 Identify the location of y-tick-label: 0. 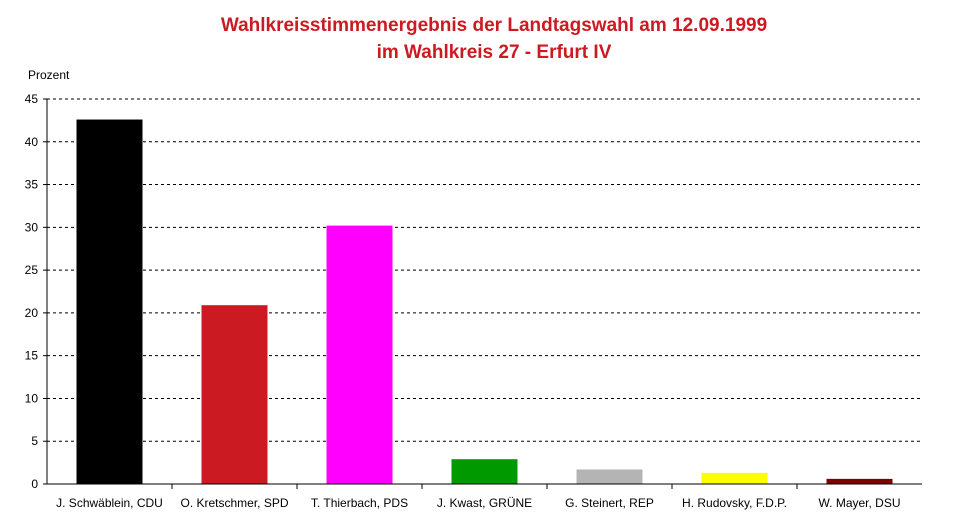
(34, 484).